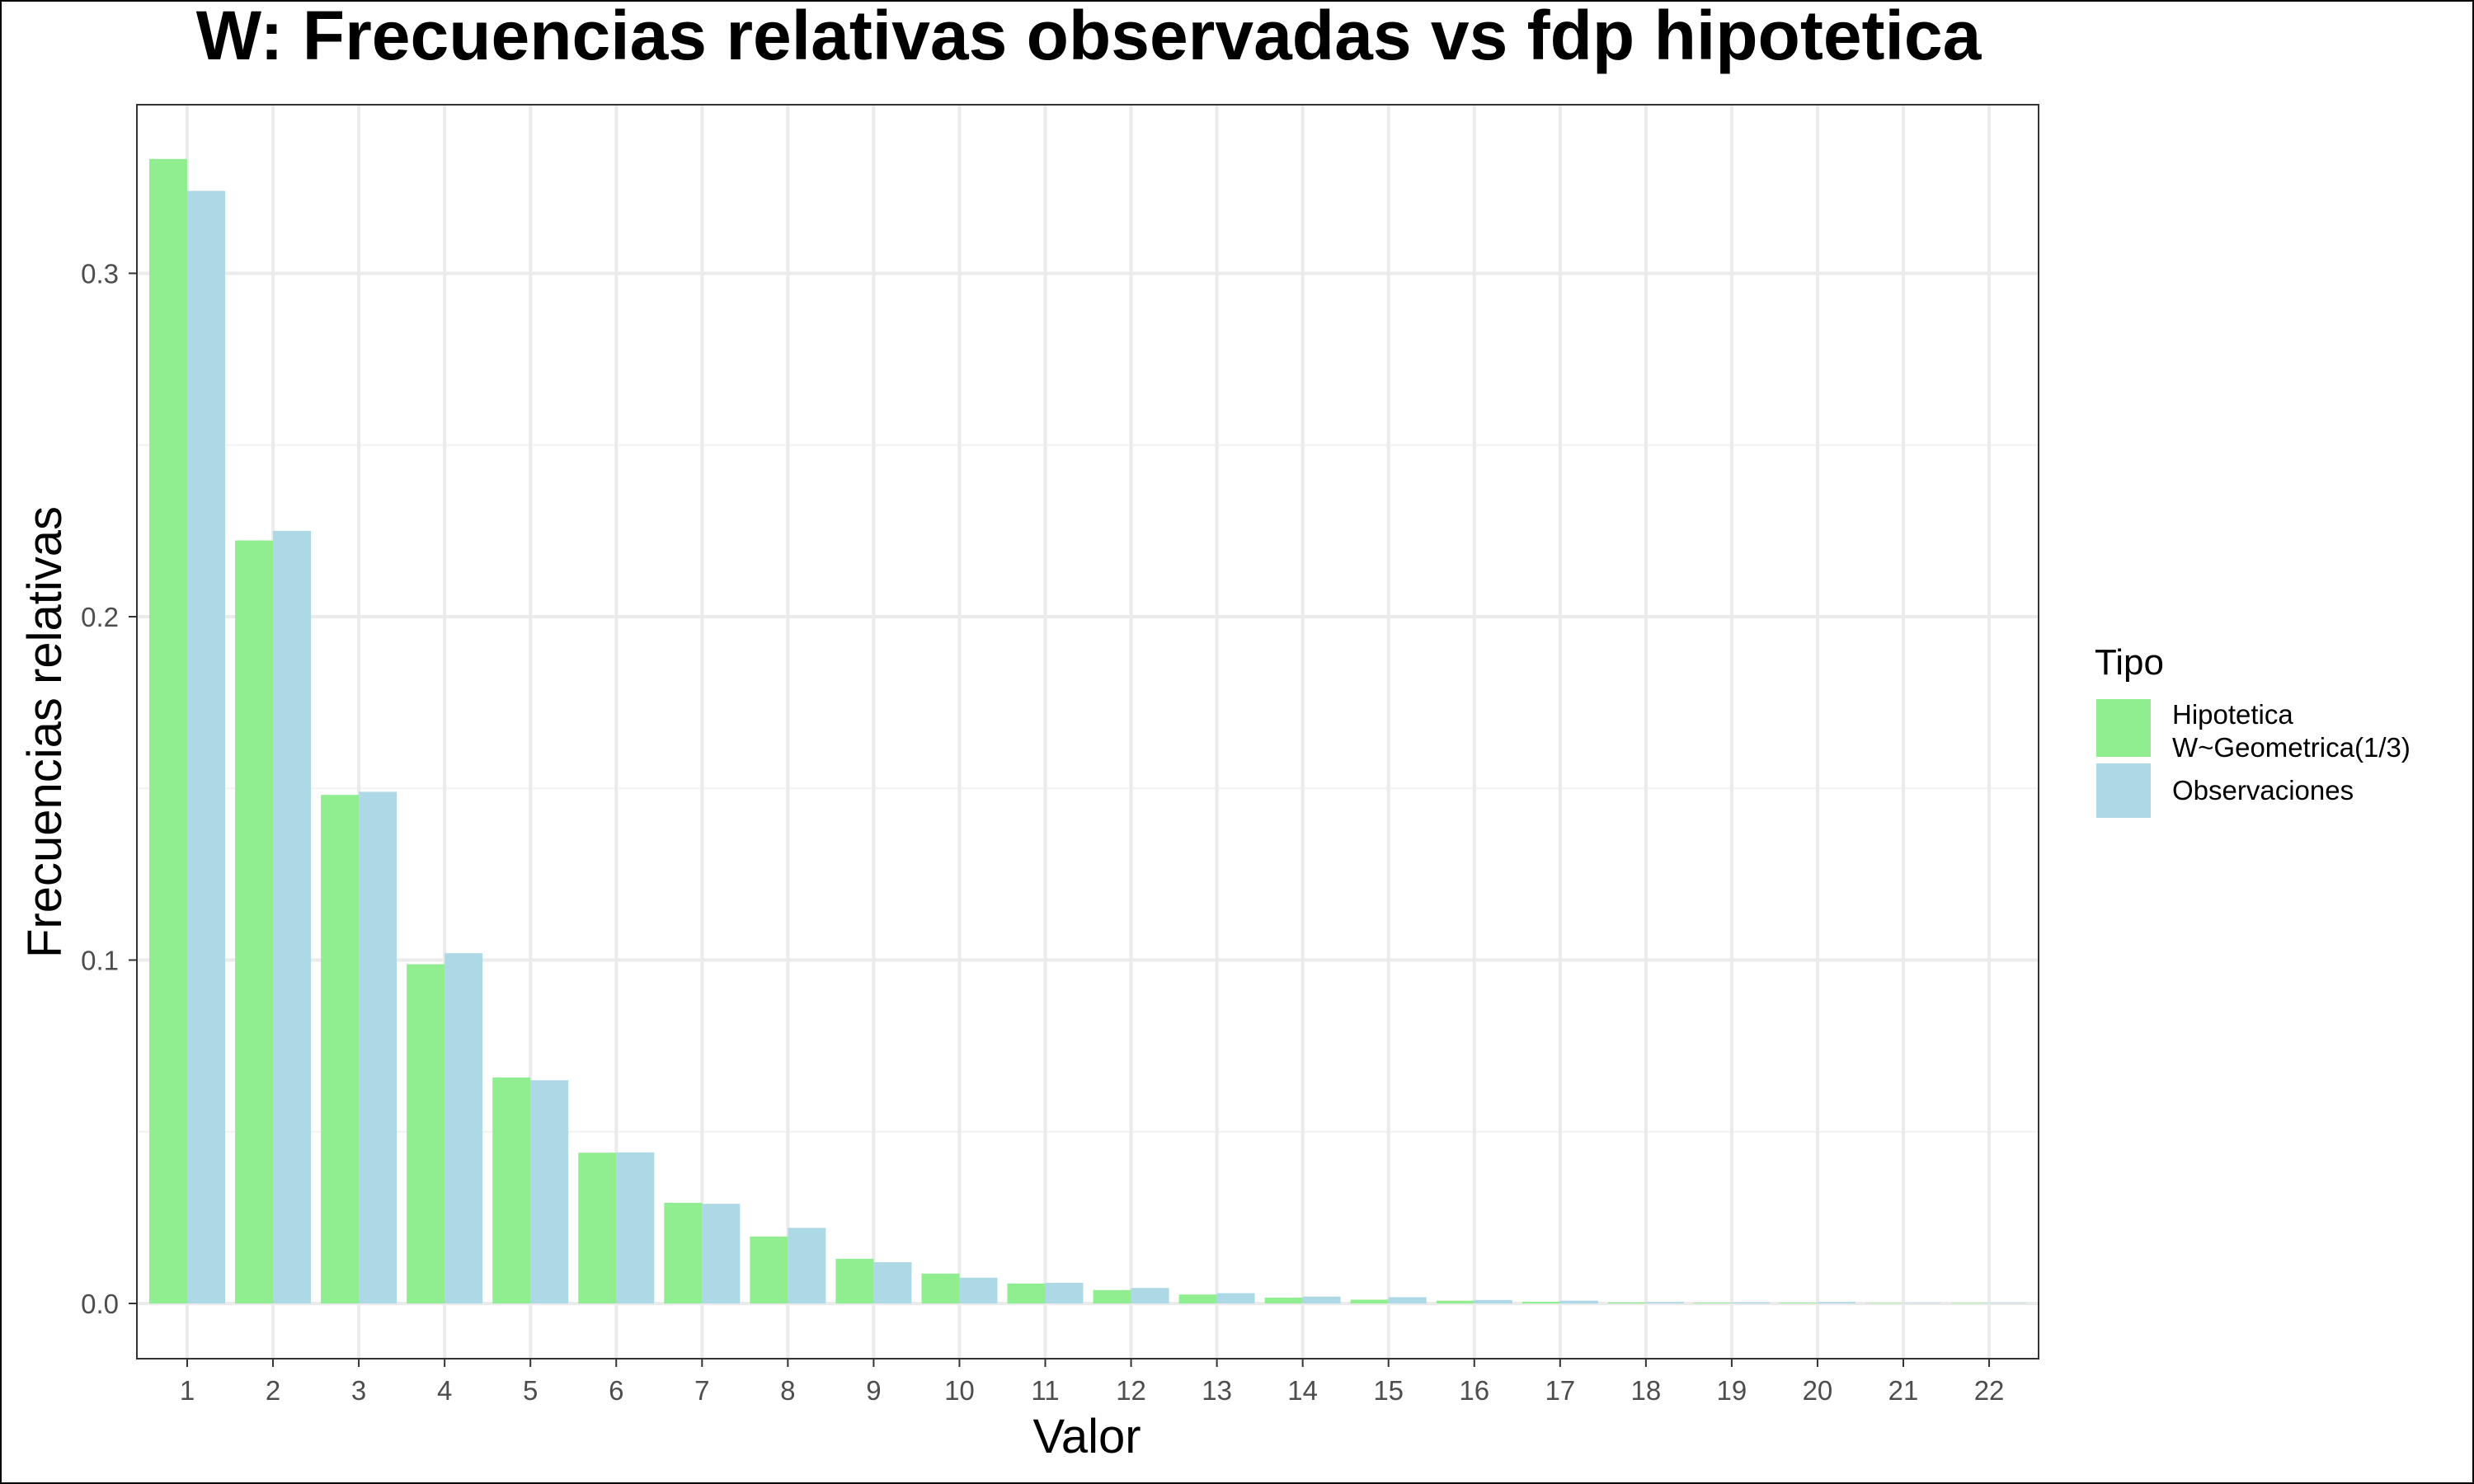 The height and width of the screenshot is (1484, 2474). Describe the element at coordinates (444, 1390) in the screenshot. I see `x-tick-label: 4` at that location.